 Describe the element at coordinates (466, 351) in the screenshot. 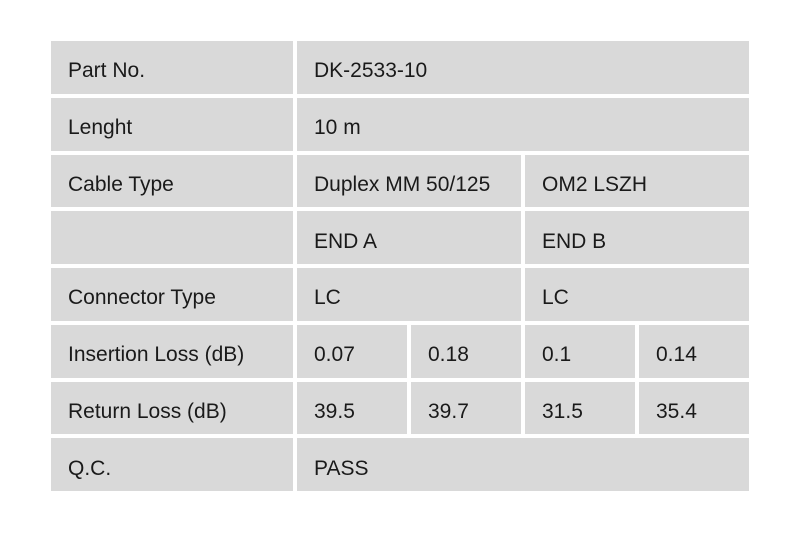

I see `value-cell: 0.18` at that location.